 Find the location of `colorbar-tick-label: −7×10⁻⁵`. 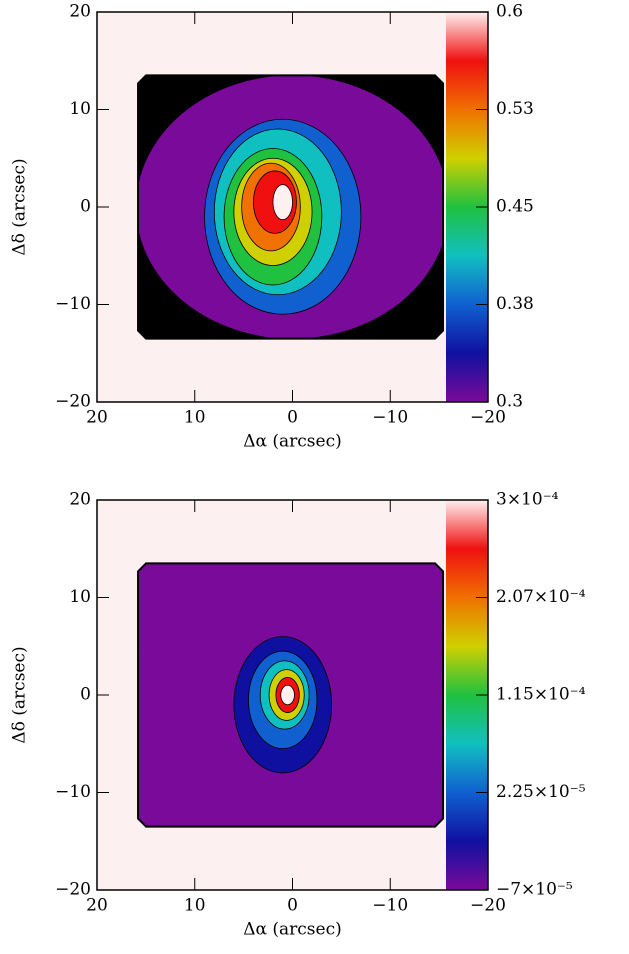

colorbar-tick-label: −7×10⁻⁵ is located at coordinates (534, 890).